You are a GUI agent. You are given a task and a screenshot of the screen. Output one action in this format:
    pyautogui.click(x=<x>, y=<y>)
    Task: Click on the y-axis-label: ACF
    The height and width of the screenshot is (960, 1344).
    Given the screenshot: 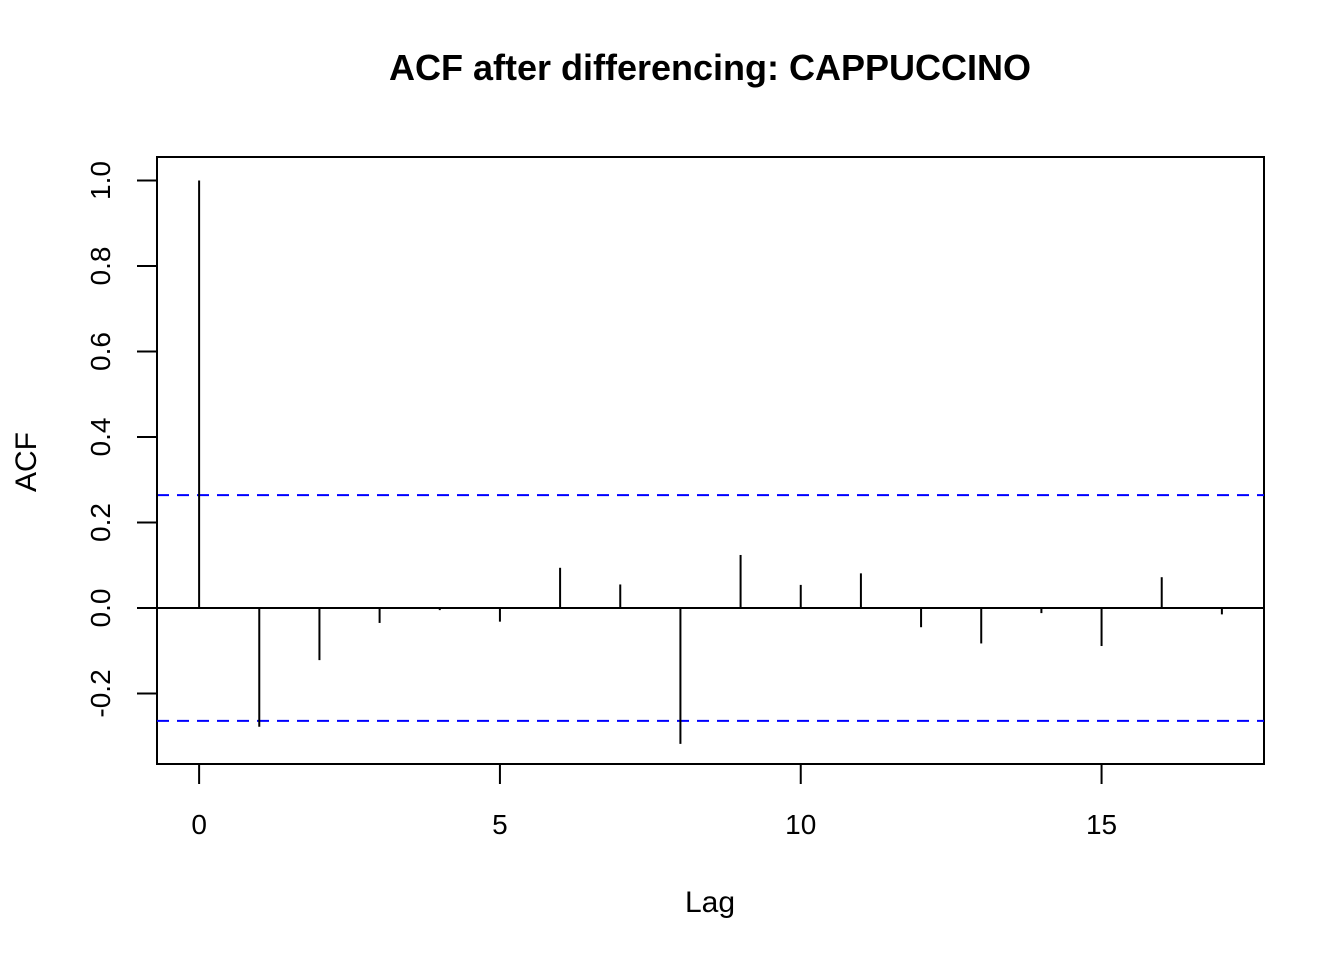 What is the action you would take?
    pyautogui.click(x=26, y=462)
    